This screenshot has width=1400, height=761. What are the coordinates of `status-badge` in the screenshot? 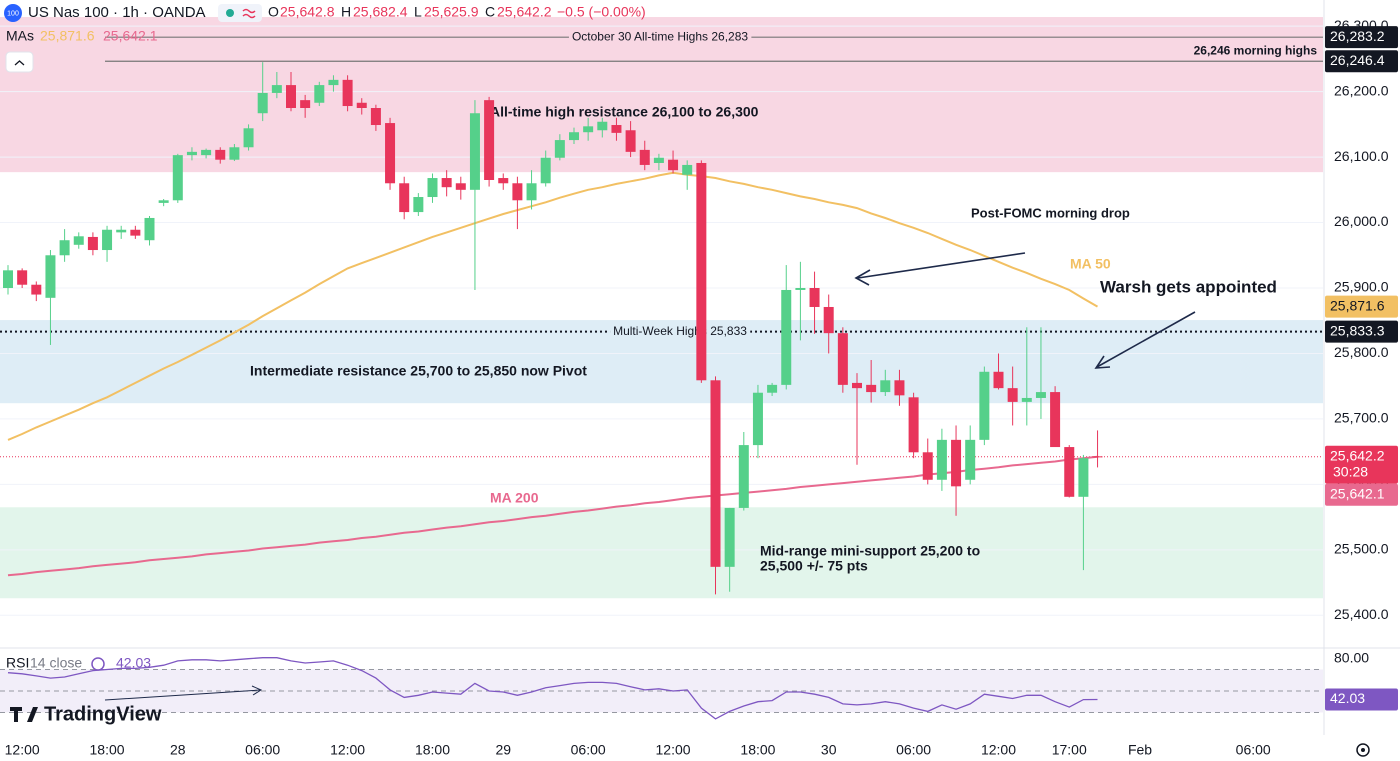 It's located at (240, 13).